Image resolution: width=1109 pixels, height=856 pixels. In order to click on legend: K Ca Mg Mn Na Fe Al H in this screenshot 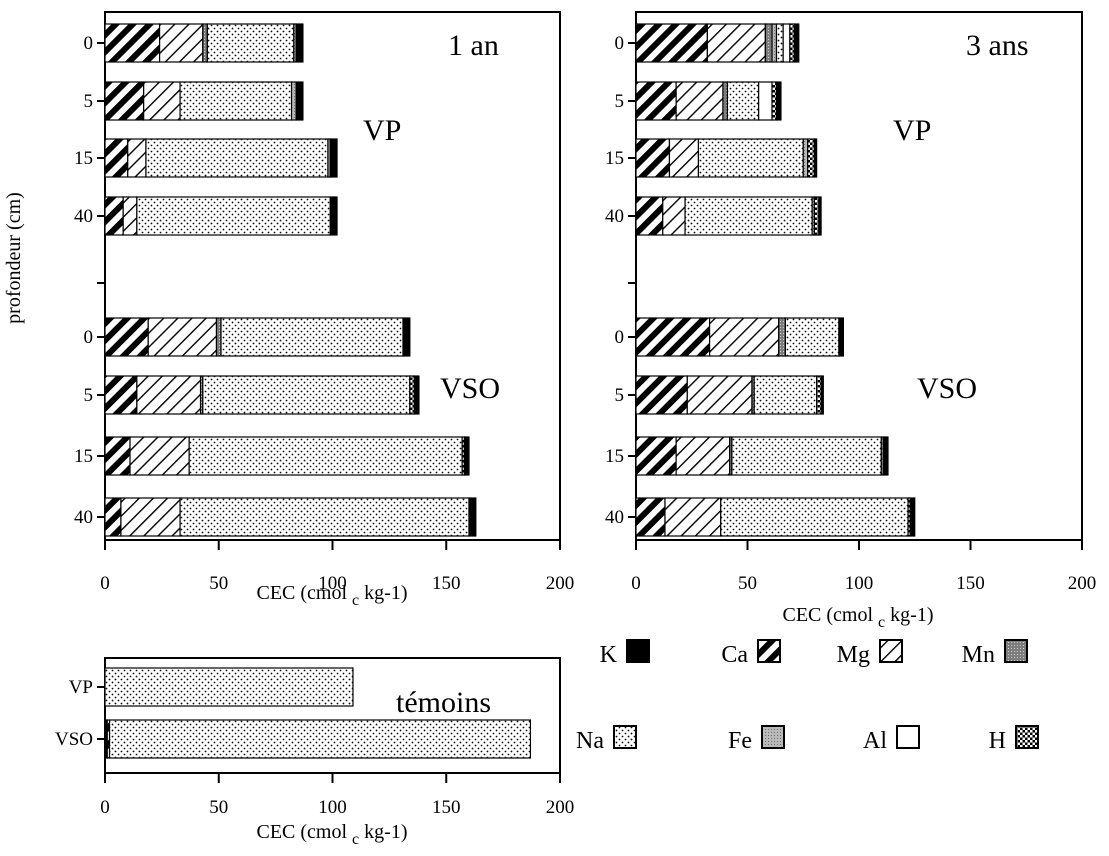, I will do `click(807, 696)`.